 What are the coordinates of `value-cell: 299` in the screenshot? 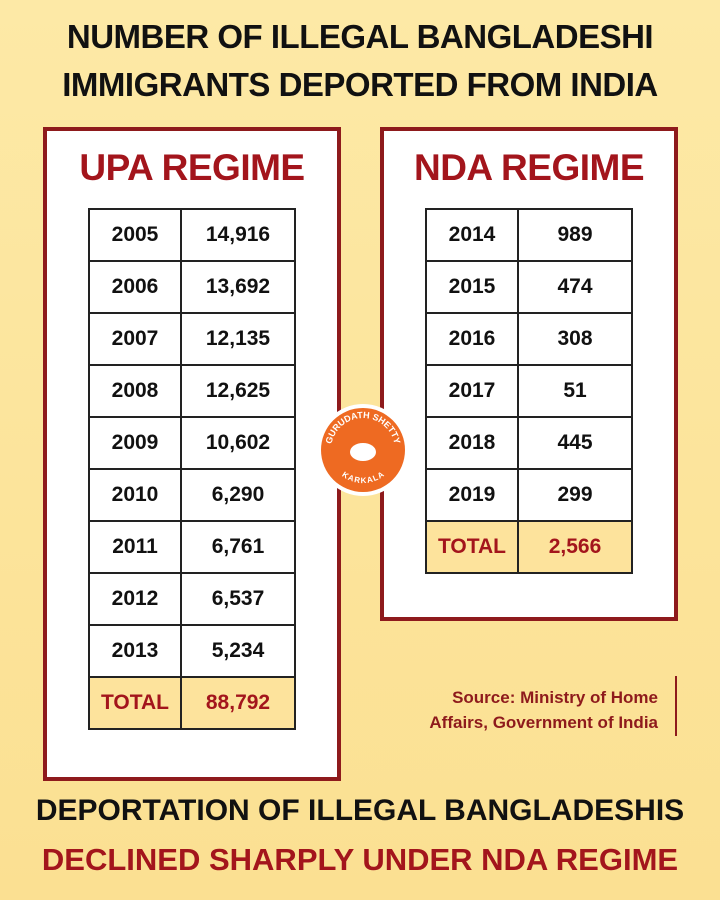 It's located at (575, 495).